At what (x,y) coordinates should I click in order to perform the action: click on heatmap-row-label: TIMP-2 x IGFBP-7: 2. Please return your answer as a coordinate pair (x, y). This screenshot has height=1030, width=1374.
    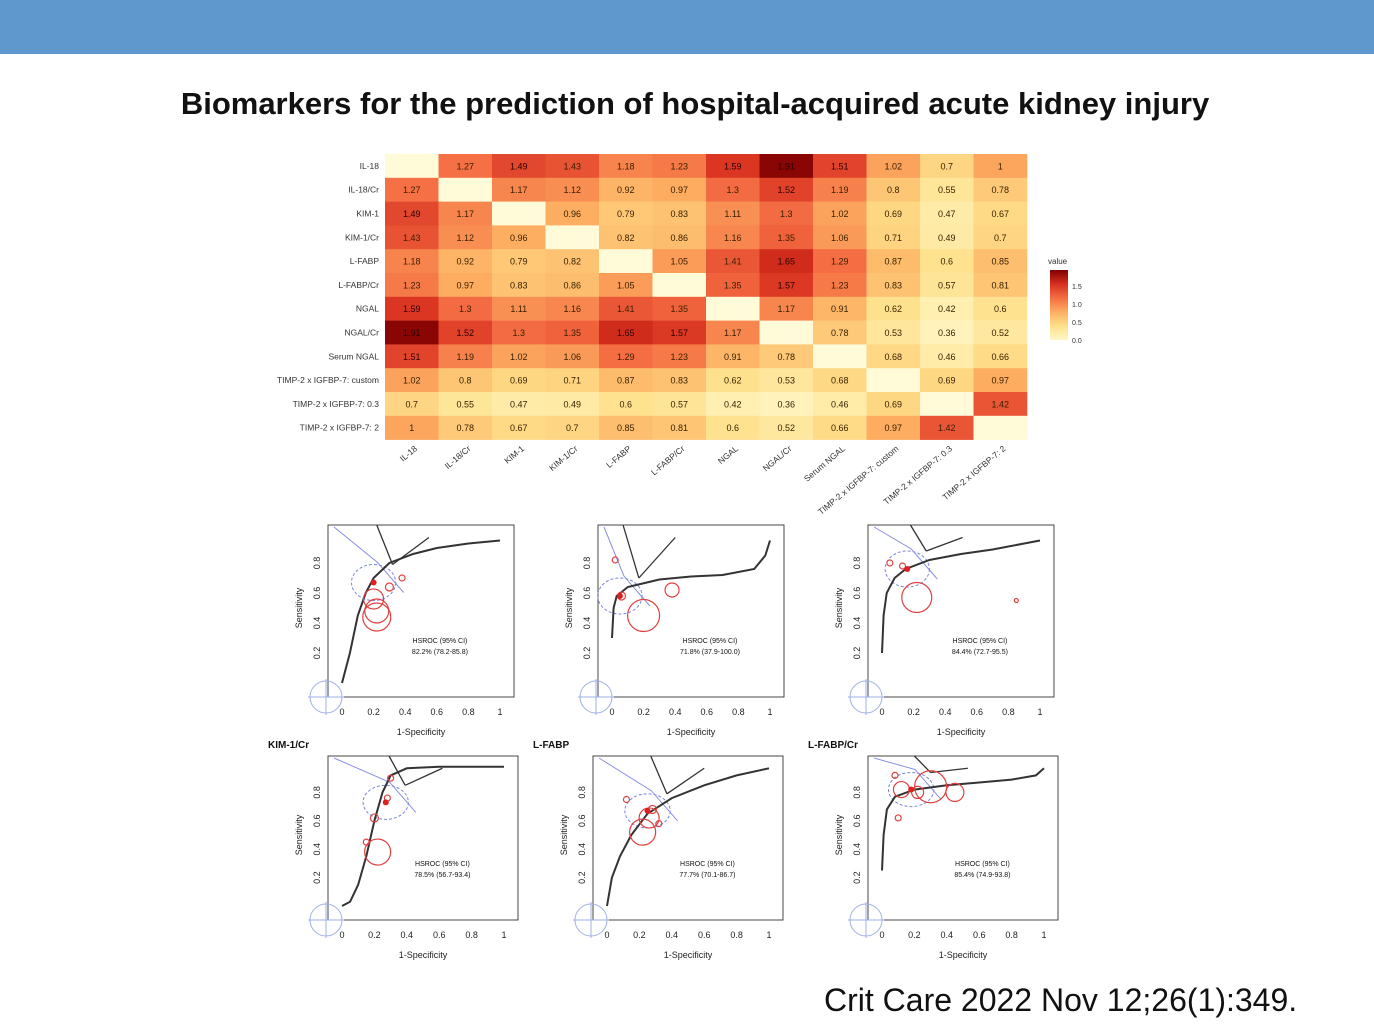
    Looking at the image, I should click on (340, 428).